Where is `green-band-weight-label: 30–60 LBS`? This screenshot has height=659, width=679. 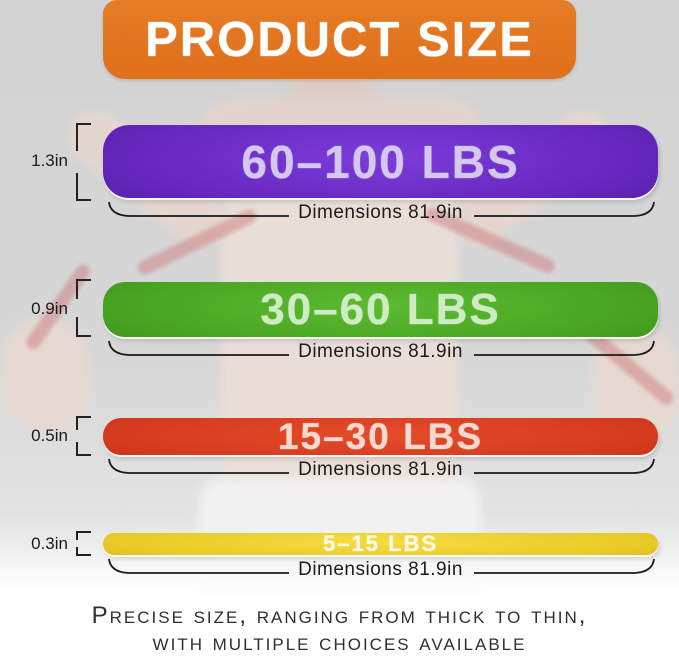 green-band-weight-label: 30–60 LBS is located at coordinates (380, 309).